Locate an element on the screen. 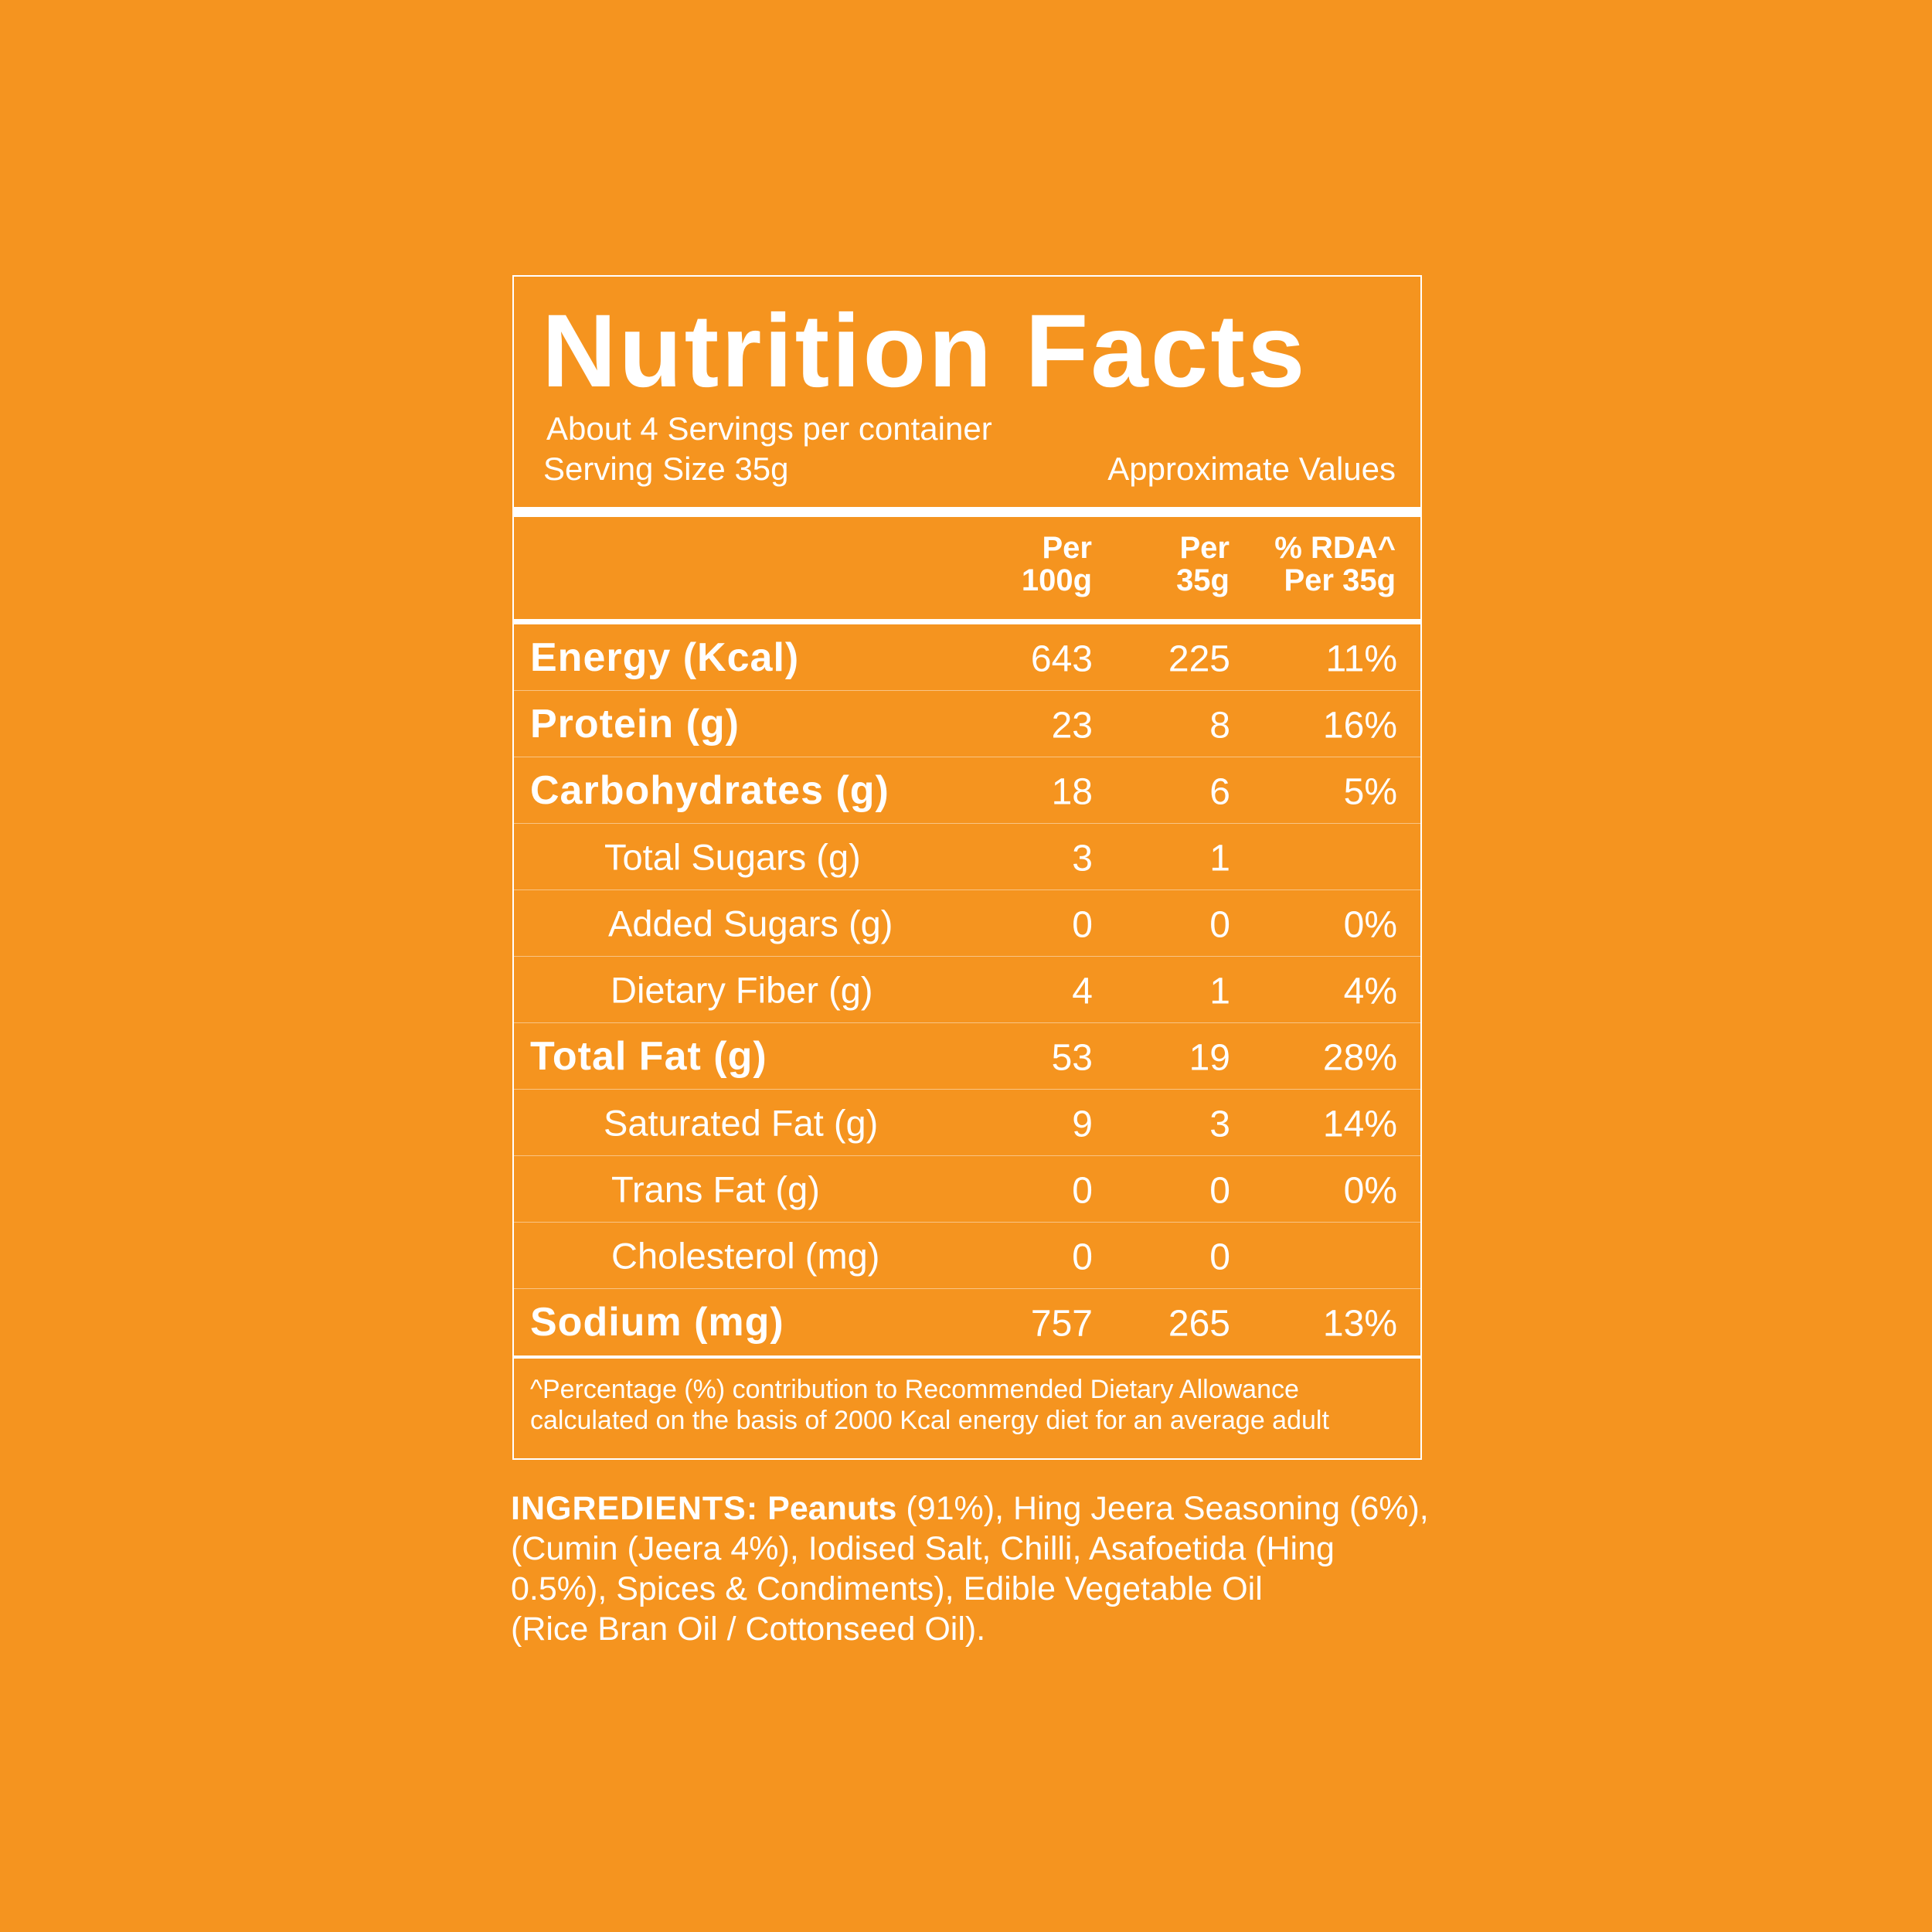 The image size is (1932, 1932). nutrient-row: Trans Fat (g) 0 0 0% is located at coordinates (967, 1190).